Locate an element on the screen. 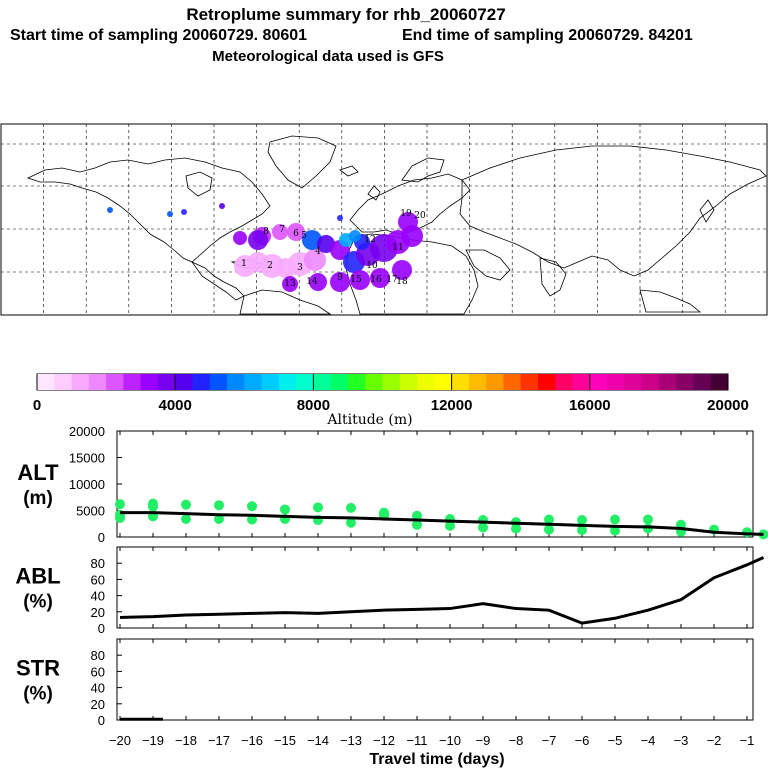  plume-day-label: 4 is located at coordinates (318, 252).